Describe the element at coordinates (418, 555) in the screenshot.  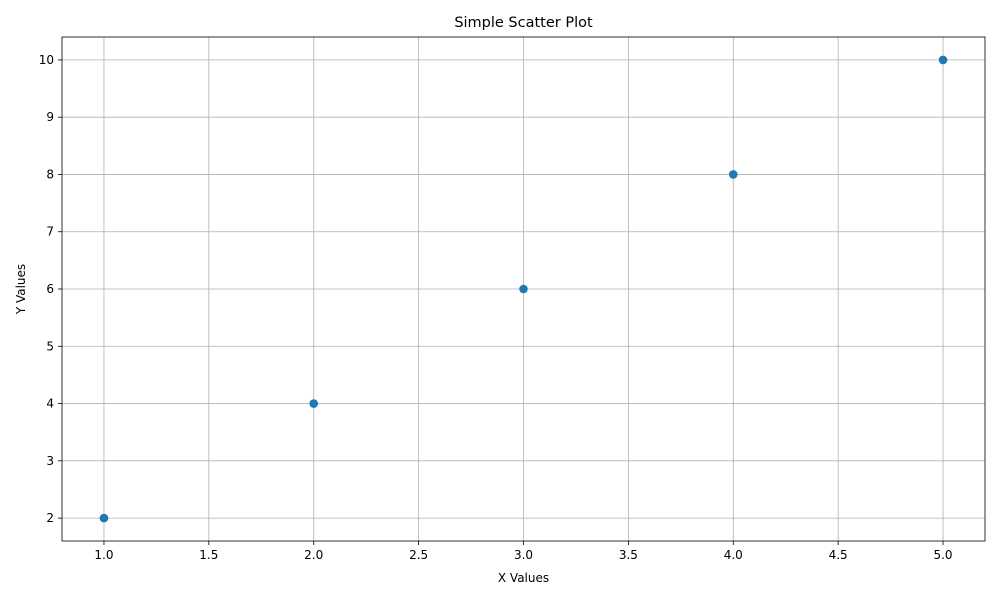
I see `x-tick-label: 2.5` at that location.